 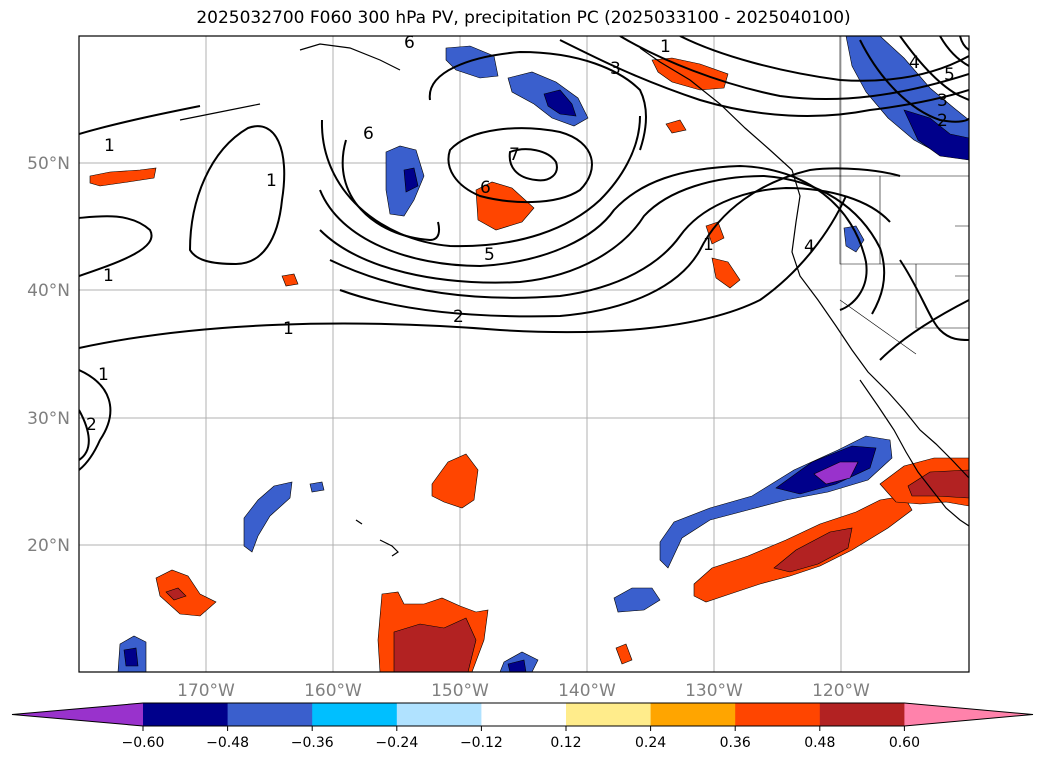 I want to click on colorbar-tick-label: 0.36, so click(x=735, y=743).